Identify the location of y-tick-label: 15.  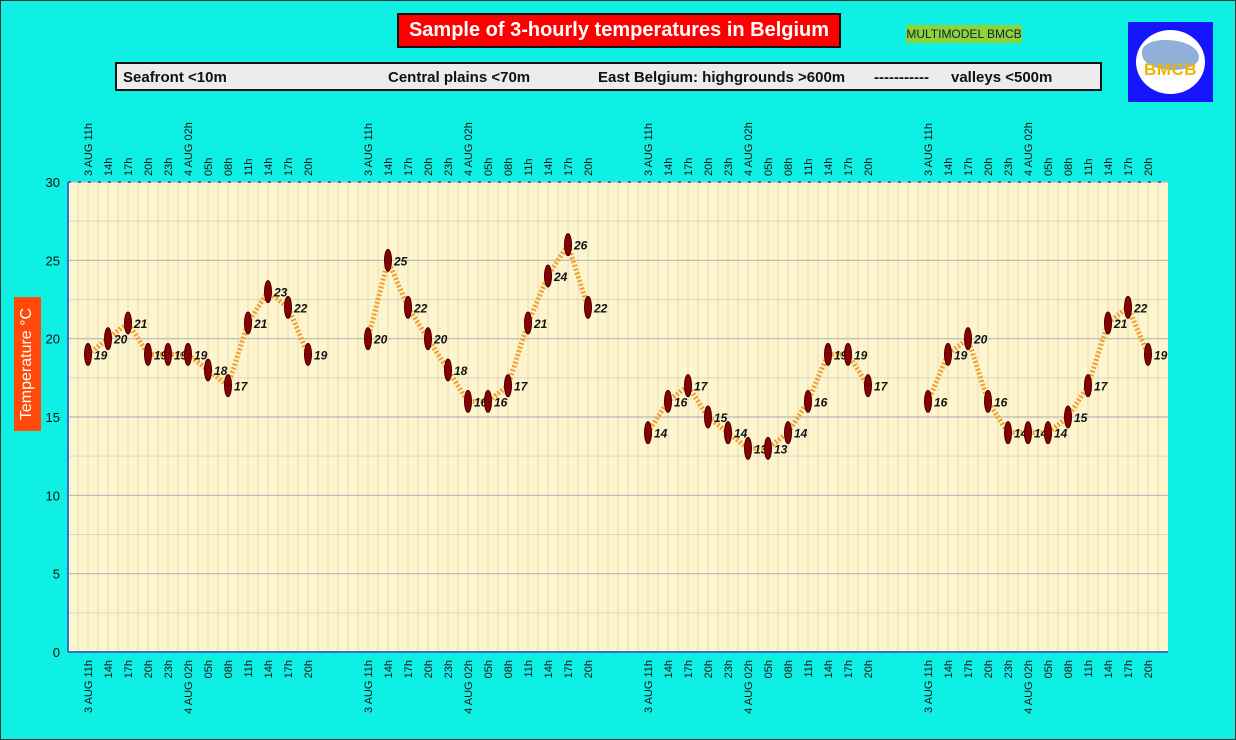
(53, 417).